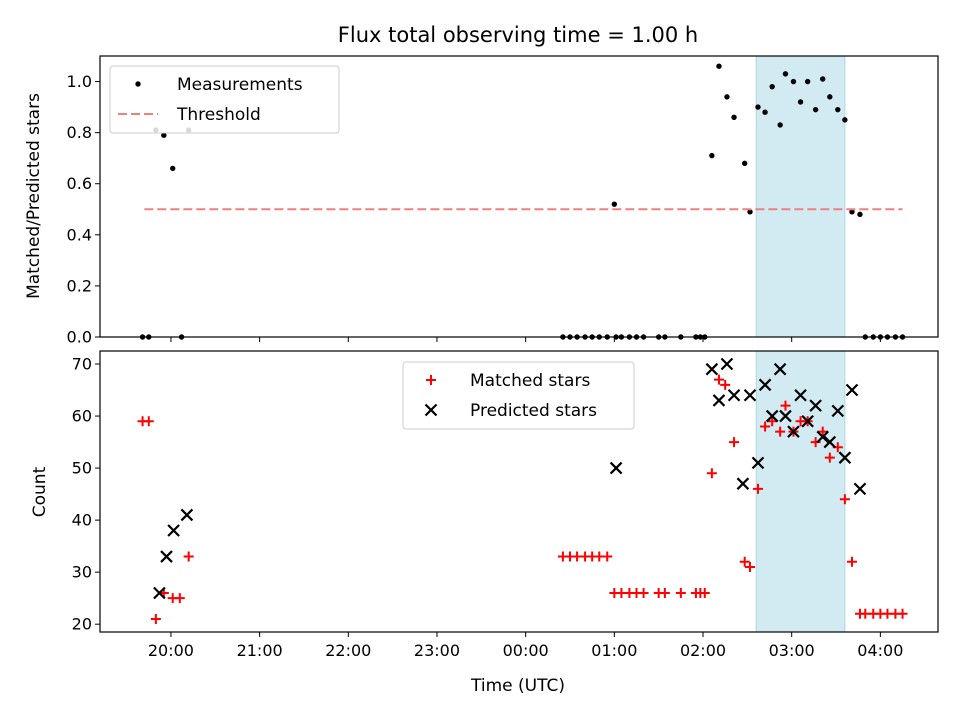 The width and height of the screenshot is (960, 720). I want to click on top-y-axis-label: Matched/Predicted stars, so click(34, 196).